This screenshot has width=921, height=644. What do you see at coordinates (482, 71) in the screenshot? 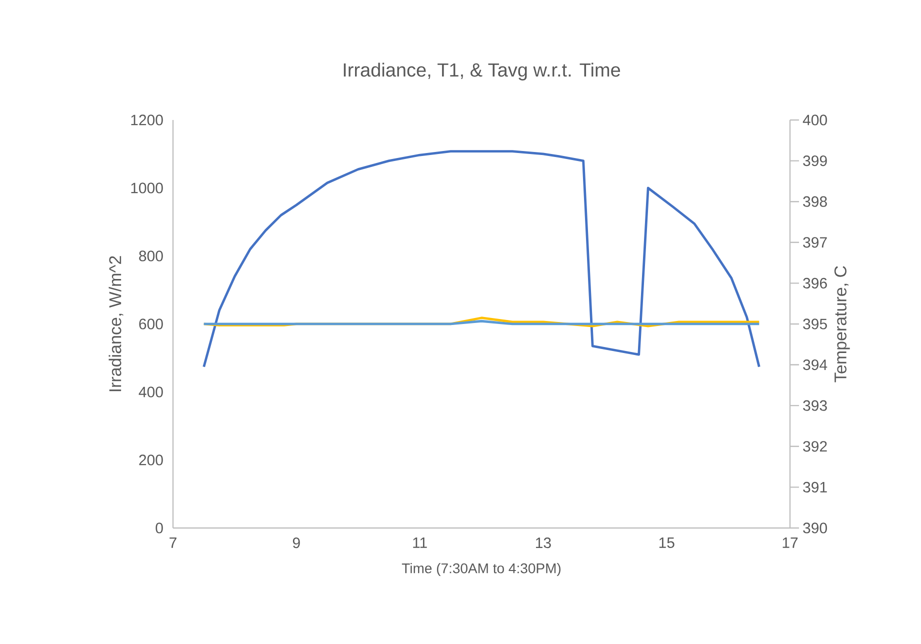
I see `chart-title: Irradiance, T1, & Tavg w.r.t. Time` at bounding box center [482, 71].